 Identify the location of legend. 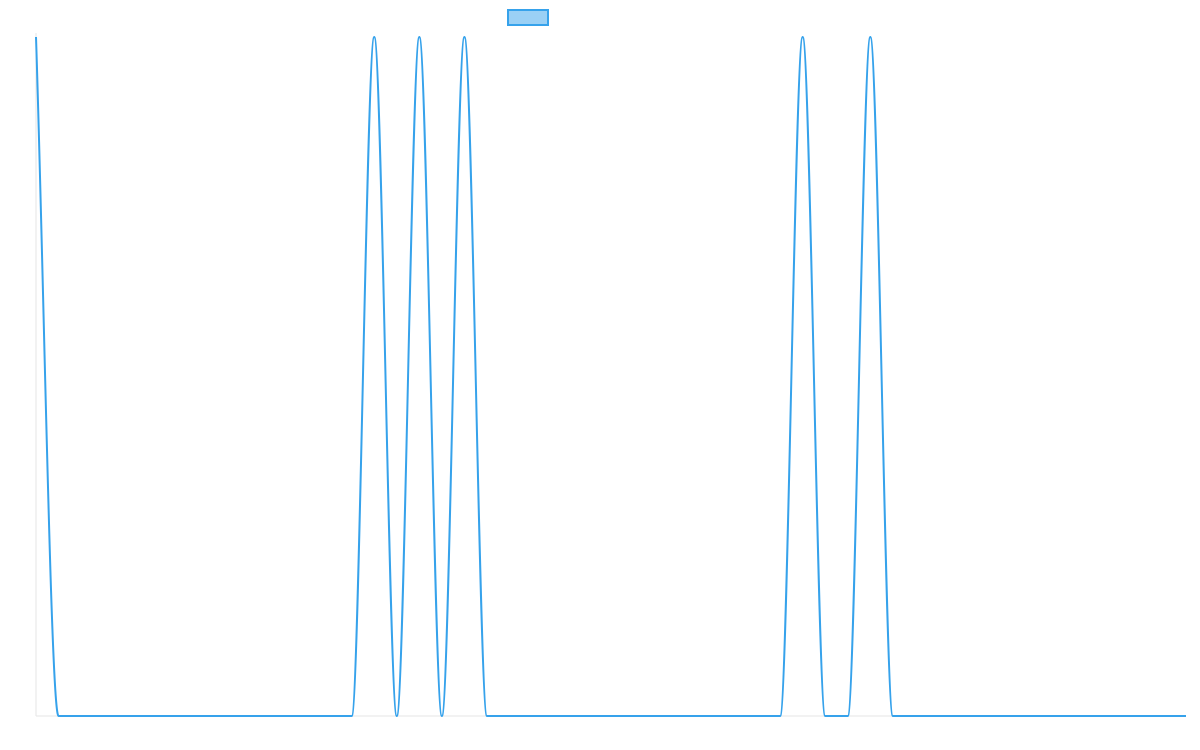
(528, 17).